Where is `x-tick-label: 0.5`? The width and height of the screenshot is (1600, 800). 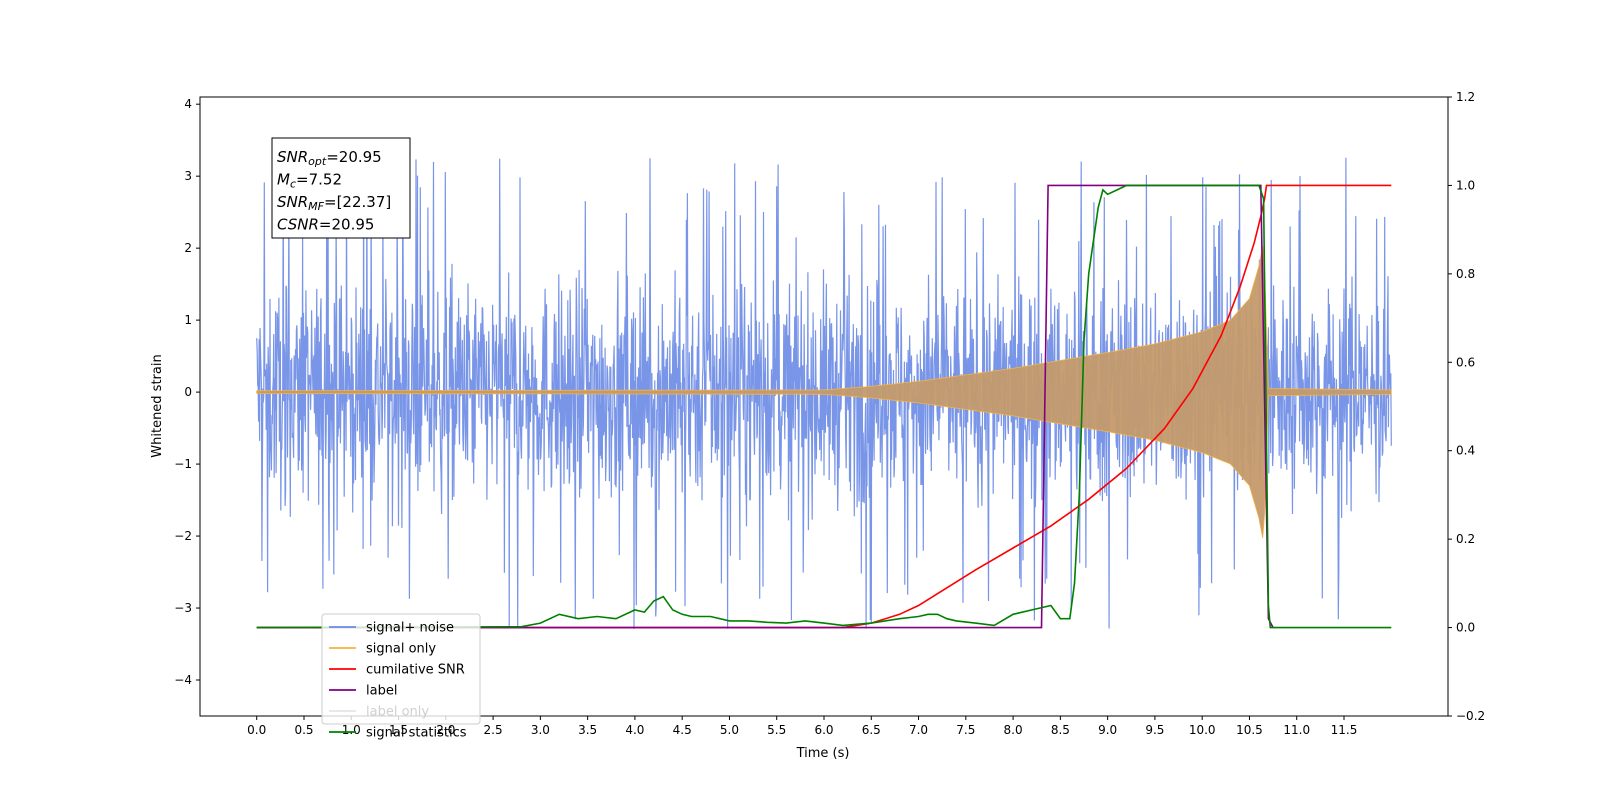
x-tick-label: 0.5 is located at coordinates (303, 730).